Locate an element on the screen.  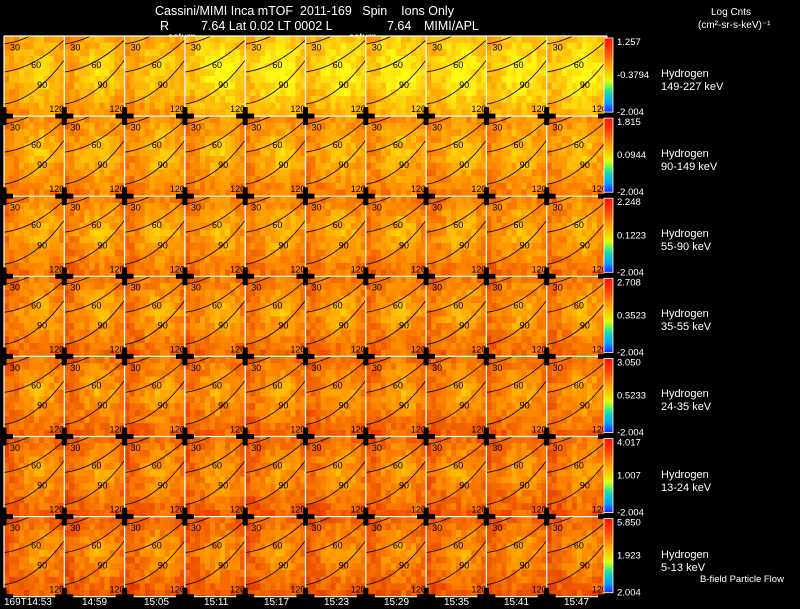
units-line-1: Log Cnts is located at coordinates (731, 12).